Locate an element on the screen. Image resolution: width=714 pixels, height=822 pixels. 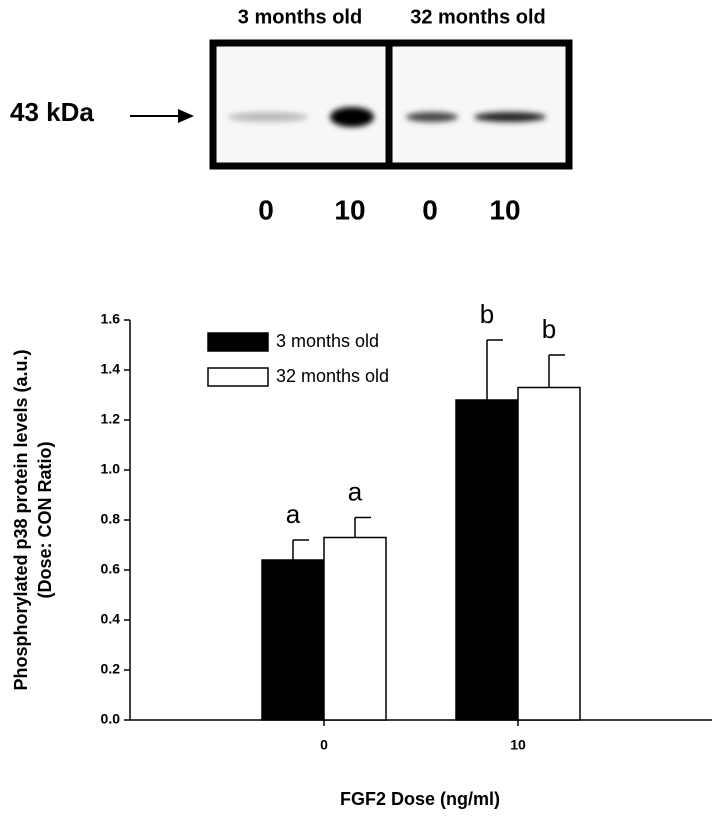
blot-group-label: 3 months old is located at coordinates (300, 17).